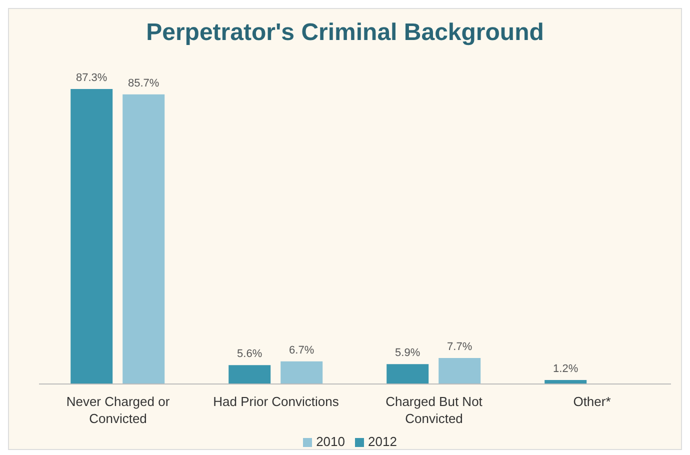 This screenshot has height=455, width=690. What do you see at coordinates (301, 350) in the screenshot?
I see `data-label: 6.7%` at bounding box center [301, 350].